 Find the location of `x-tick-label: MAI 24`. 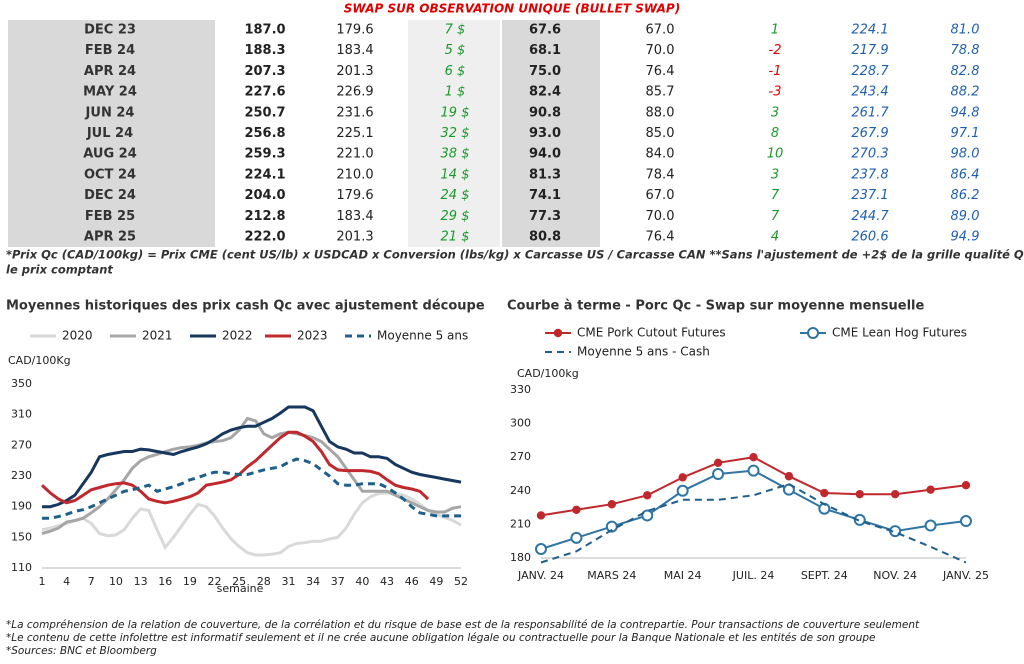

x-tick-label: MAI 24 is located at coordinates (683, 575).